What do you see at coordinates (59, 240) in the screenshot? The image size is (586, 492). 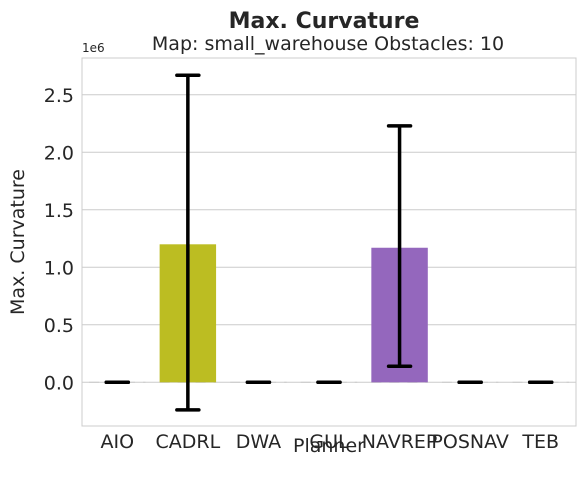 I see `y-tick-labels: 0.0 0.5 1.0 1.5 2.0 2.5` at bounding box center [59, 240].